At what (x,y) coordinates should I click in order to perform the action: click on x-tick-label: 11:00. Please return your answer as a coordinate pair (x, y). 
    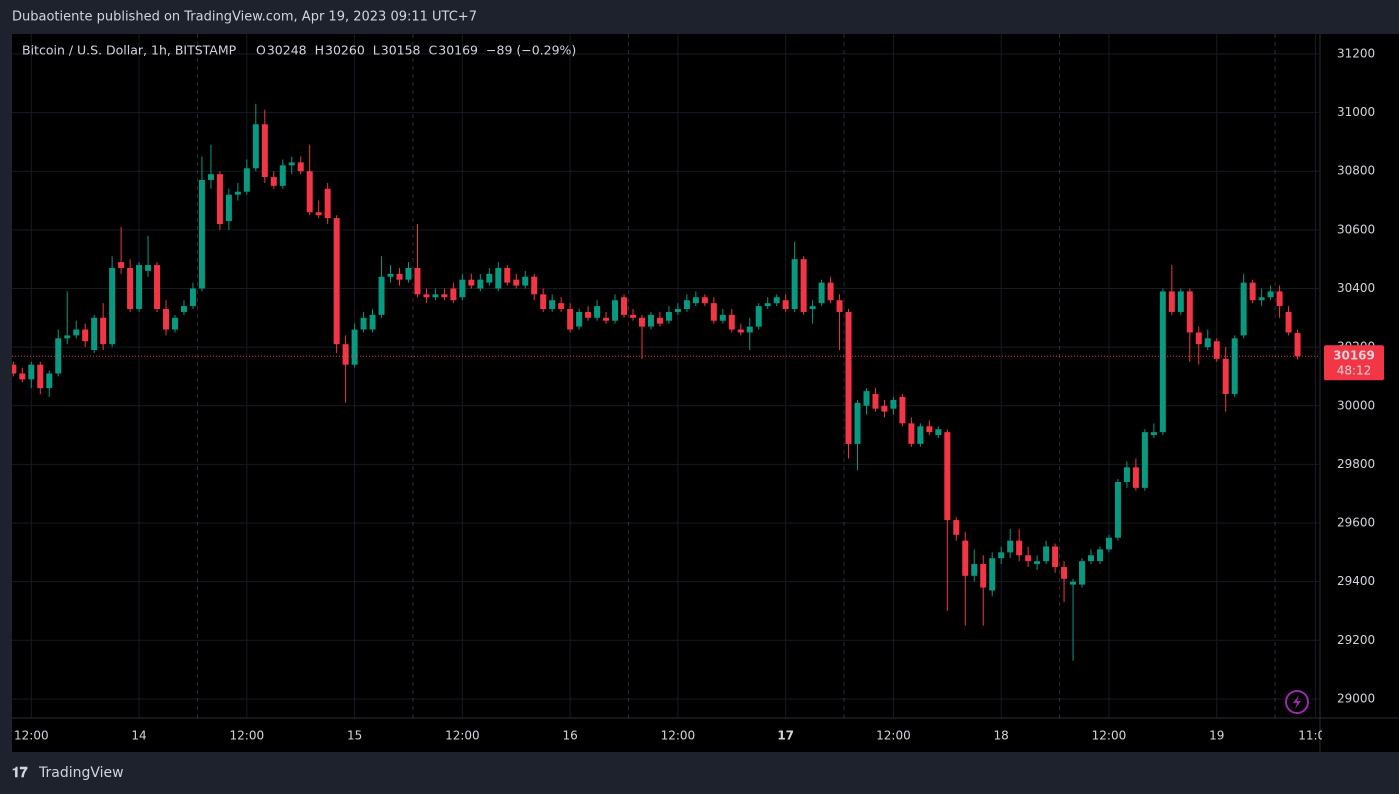
    Looking at the image, I should click on (1315, 736).